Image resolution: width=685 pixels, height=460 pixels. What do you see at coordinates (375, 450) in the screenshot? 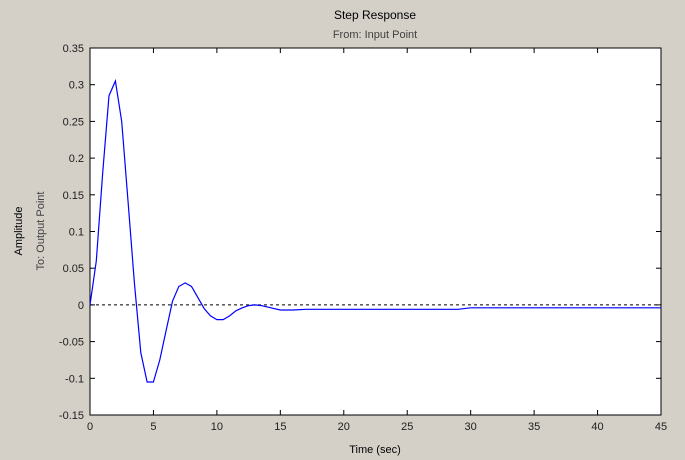
I see `x-axis-label: Time (sec)` at bounding box center [375, 450].